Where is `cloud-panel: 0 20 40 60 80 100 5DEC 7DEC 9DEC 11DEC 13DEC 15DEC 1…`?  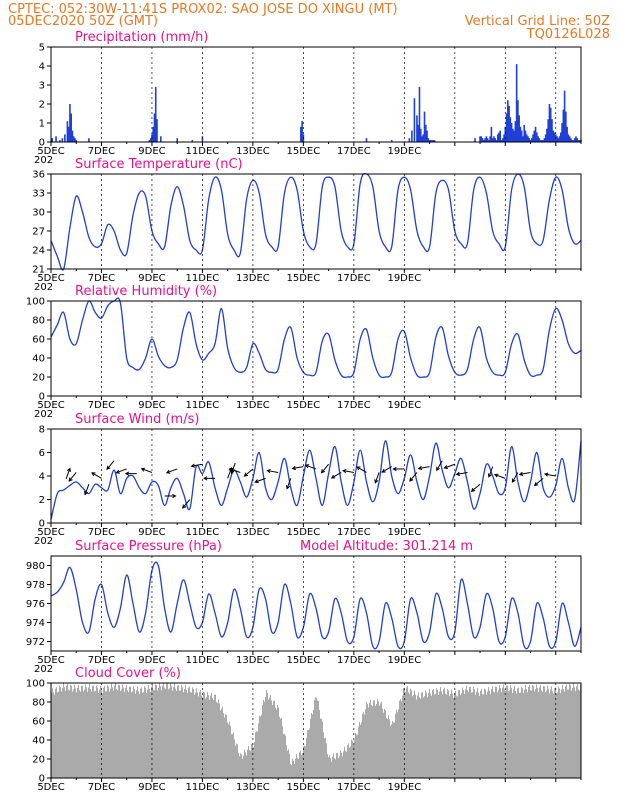 cloud-panel: 0 20 40 60 80 100 5DEC 7DEC 9DEC 11DEC 13DEC 15DEC 1… is located at coordinates (304, 736).